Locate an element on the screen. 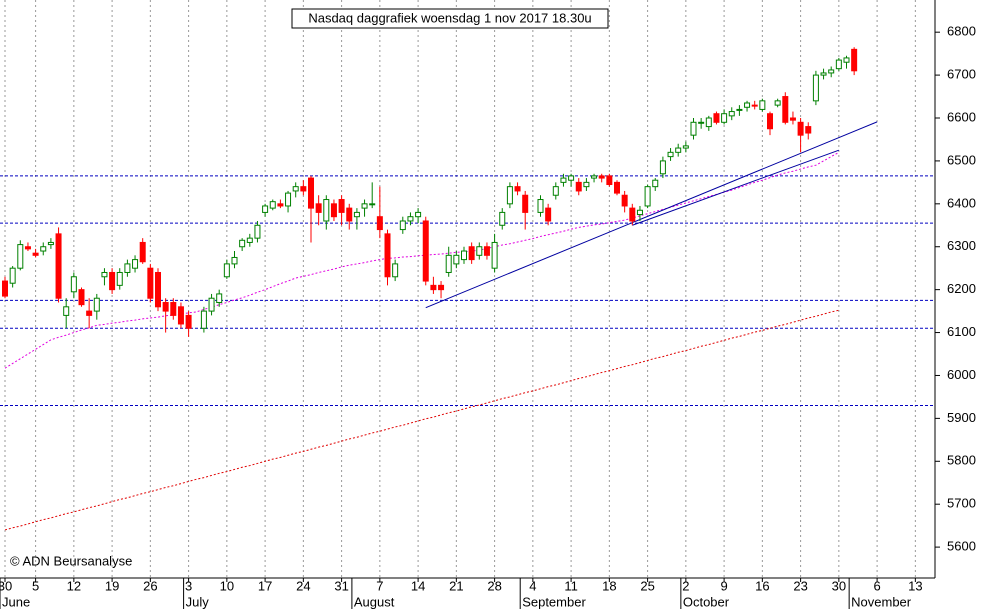  month-label: July is located at coordinates (198, 601).